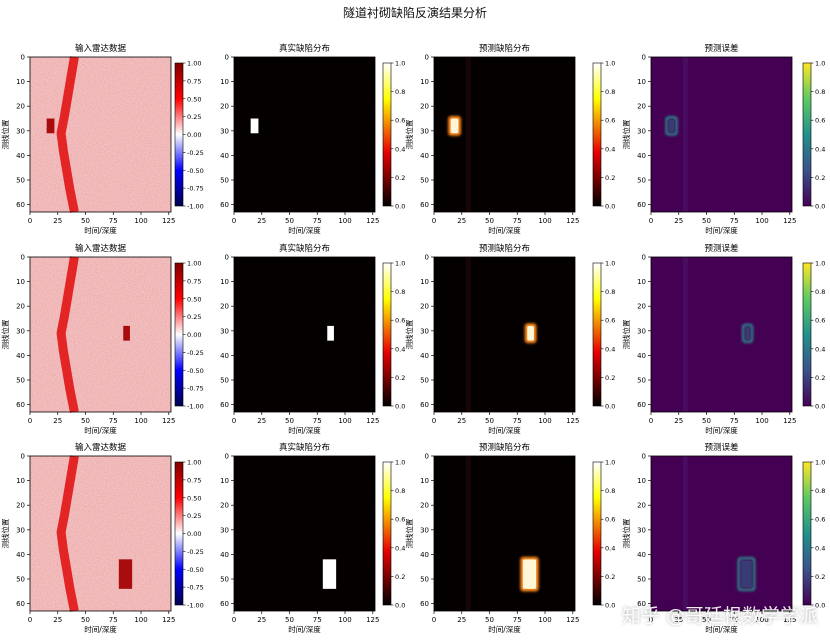 This screenshot has width=830, height=642. Describe the element at coordinates (195, 570) in the screenshot. I see `colorbar-tick-label: -0.50` at that location.